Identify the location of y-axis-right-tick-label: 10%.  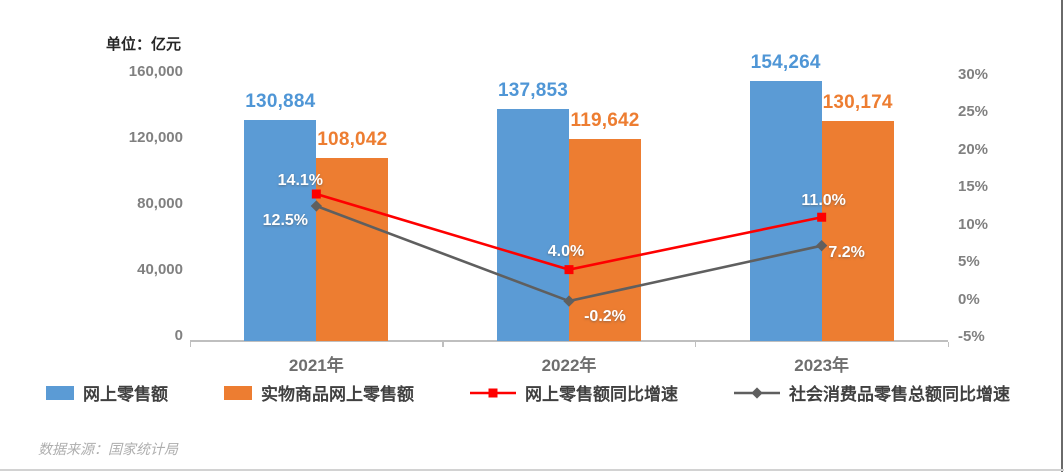
(973, 224).